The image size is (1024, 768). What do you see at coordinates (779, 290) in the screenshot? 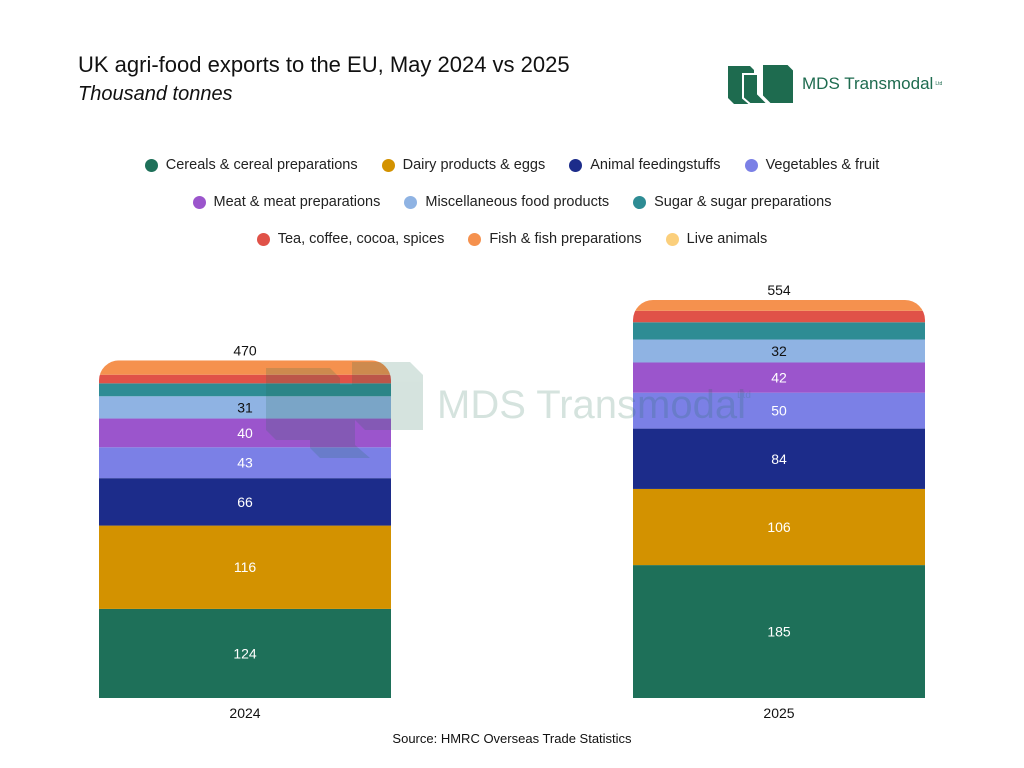
I see `total-label: 554` at bounding box center [779, 290].